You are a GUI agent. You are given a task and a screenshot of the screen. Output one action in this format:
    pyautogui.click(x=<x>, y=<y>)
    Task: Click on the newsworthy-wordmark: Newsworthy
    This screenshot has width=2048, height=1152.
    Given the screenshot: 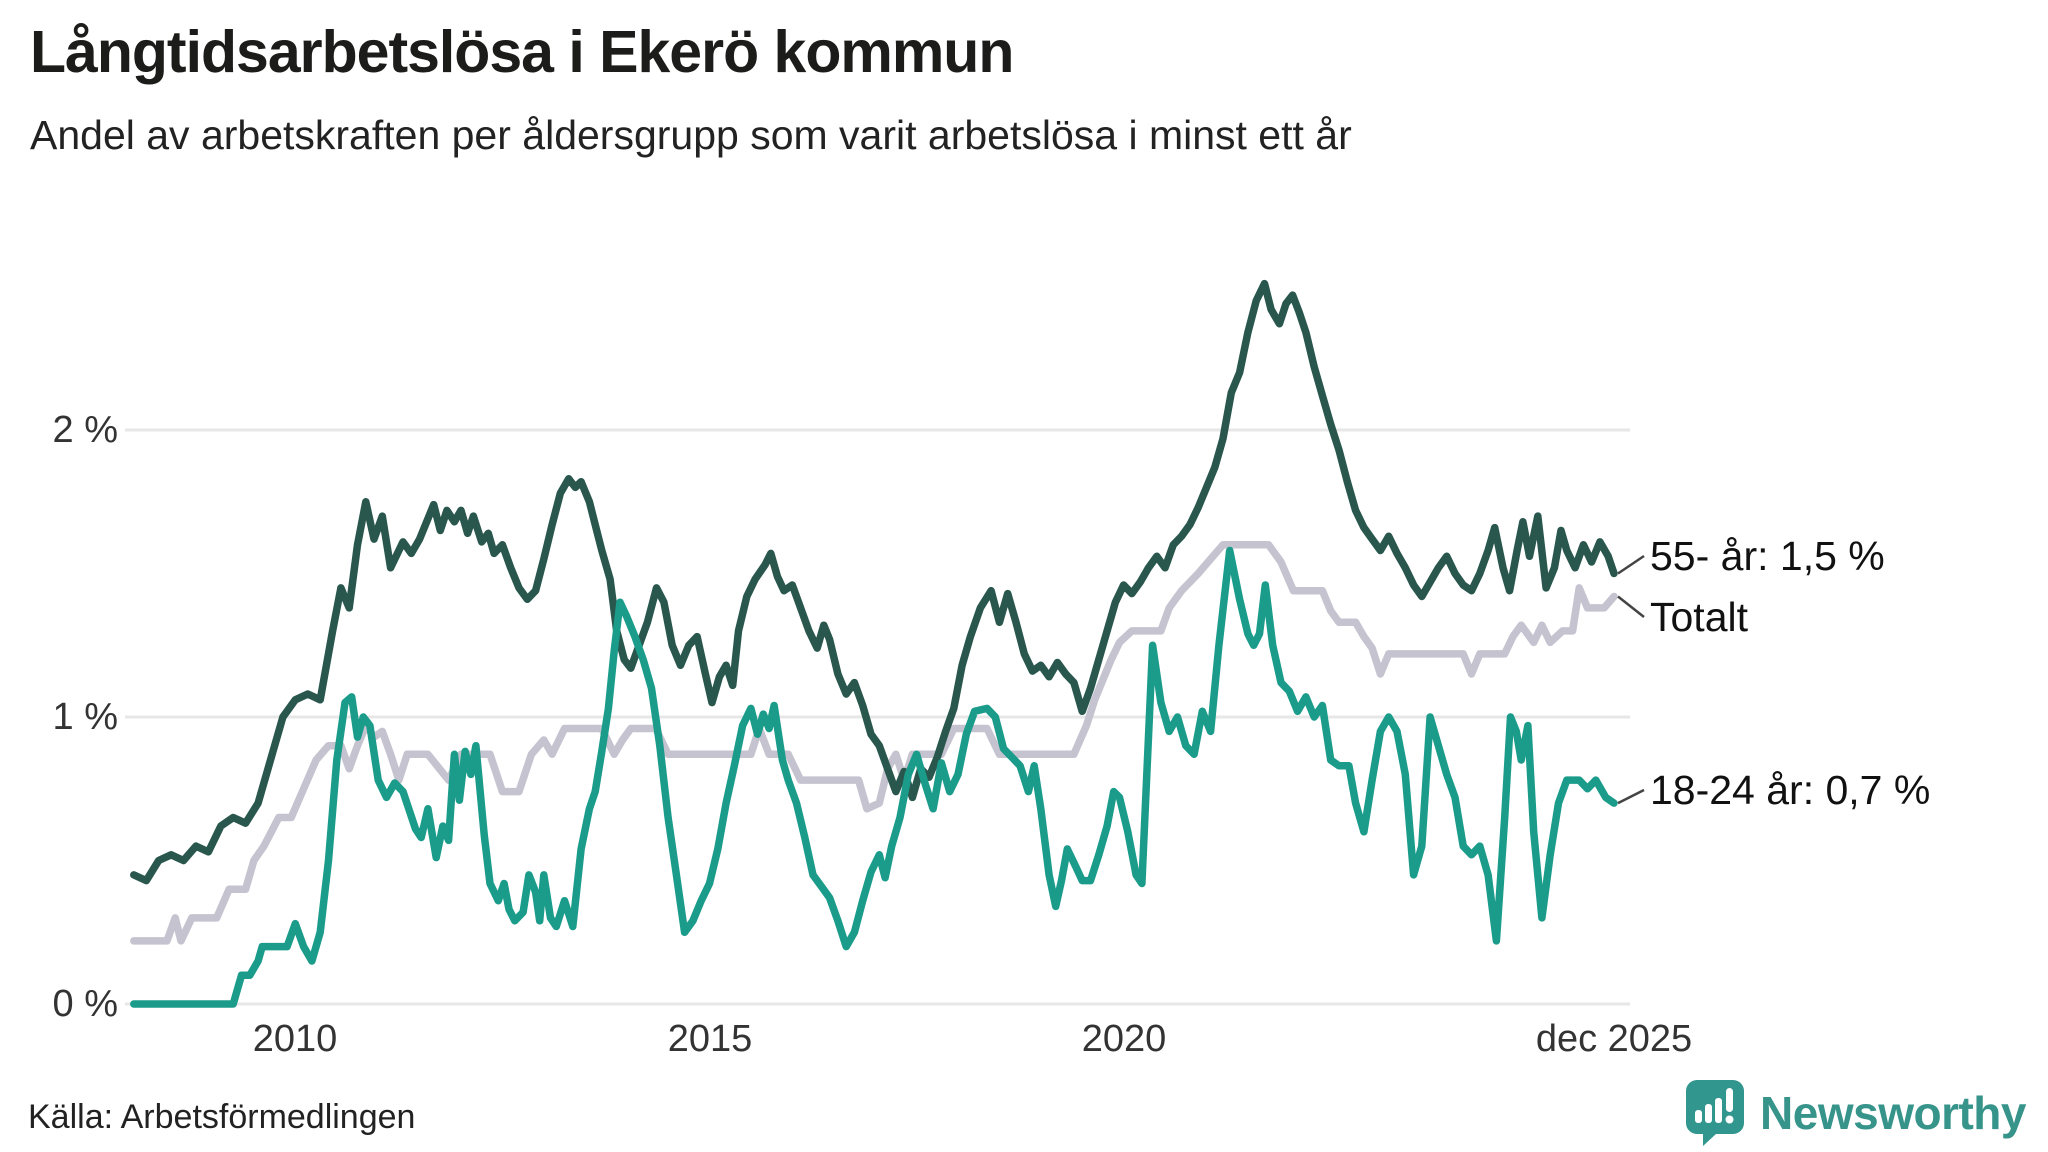 What is the action you would take?
    pyautogui.click(x=1893, y=1113)
    